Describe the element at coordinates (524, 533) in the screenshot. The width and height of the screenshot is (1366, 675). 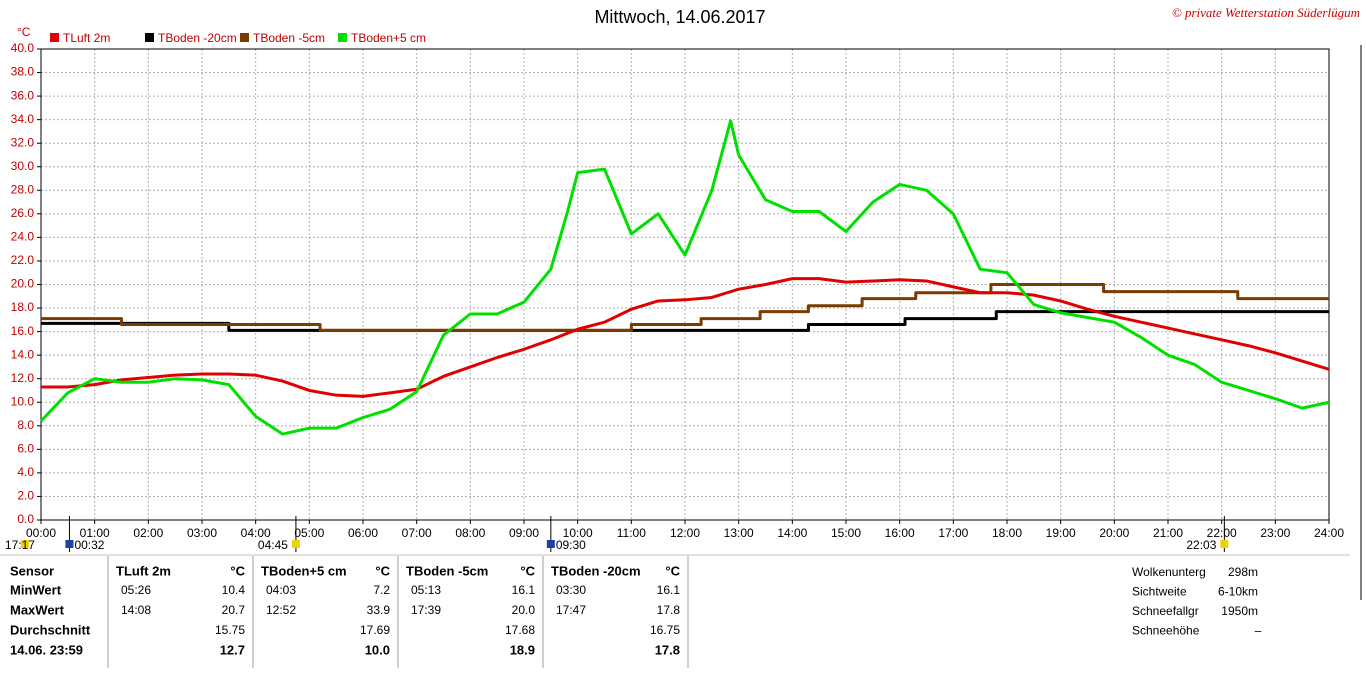
I see `x-tick-label: 09:00` at that location.